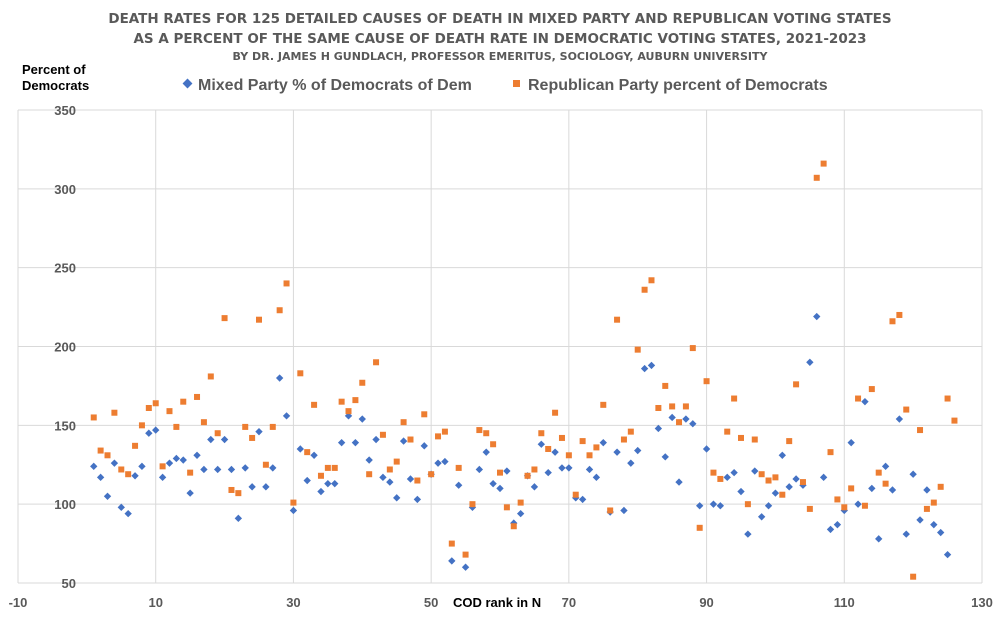  What do you see at coordinates (55, 77) in the screenshot?
I see `y-axis-label: Percent of Democrats` at bounding box center [55, 77].